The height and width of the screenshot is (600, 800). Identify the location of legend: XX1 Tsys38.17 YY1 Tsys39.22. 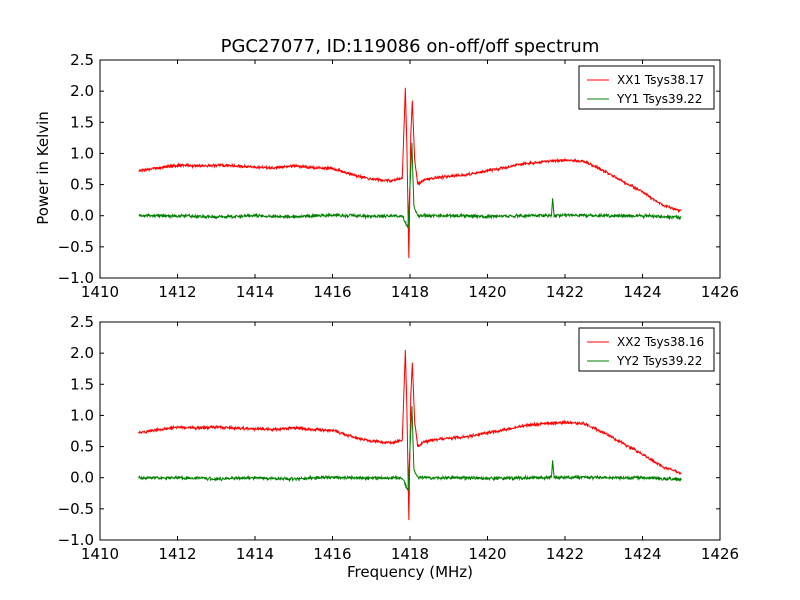
(646, 87).